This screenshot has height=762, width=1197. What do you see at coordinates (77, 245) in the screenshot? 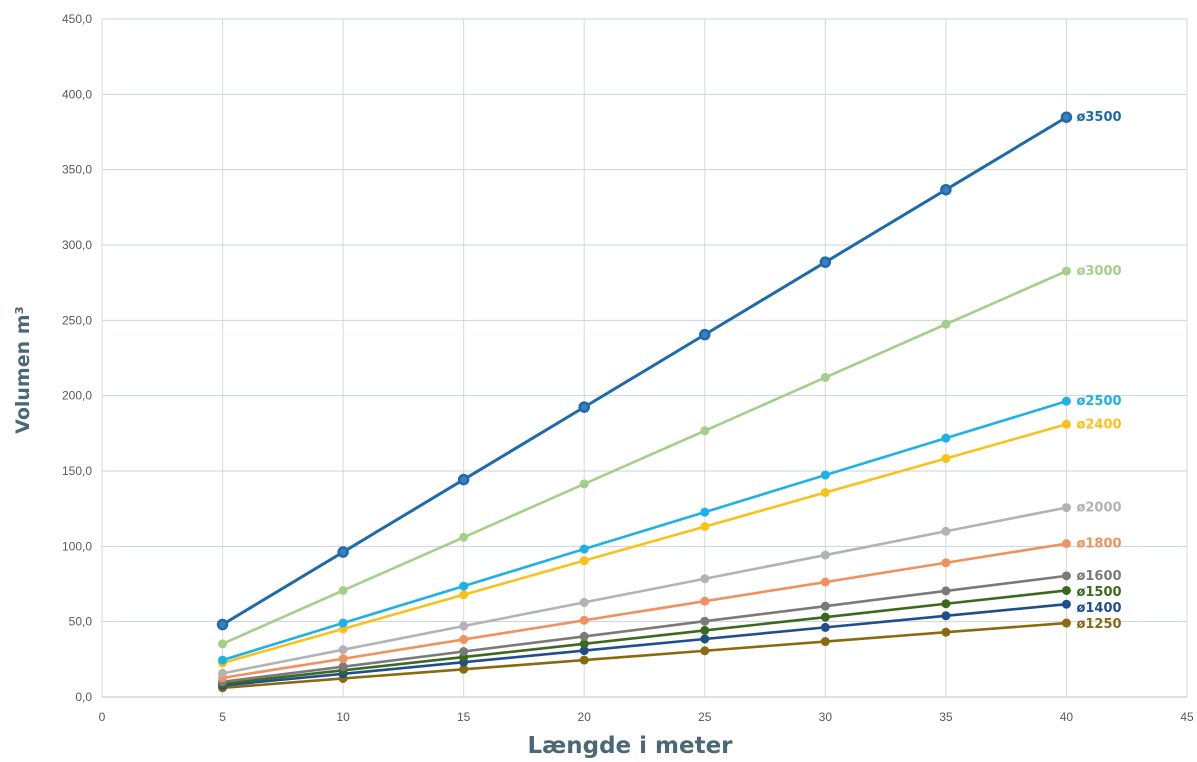
I see `y-tick-label: 300,0` at bounding box center [77, 245].